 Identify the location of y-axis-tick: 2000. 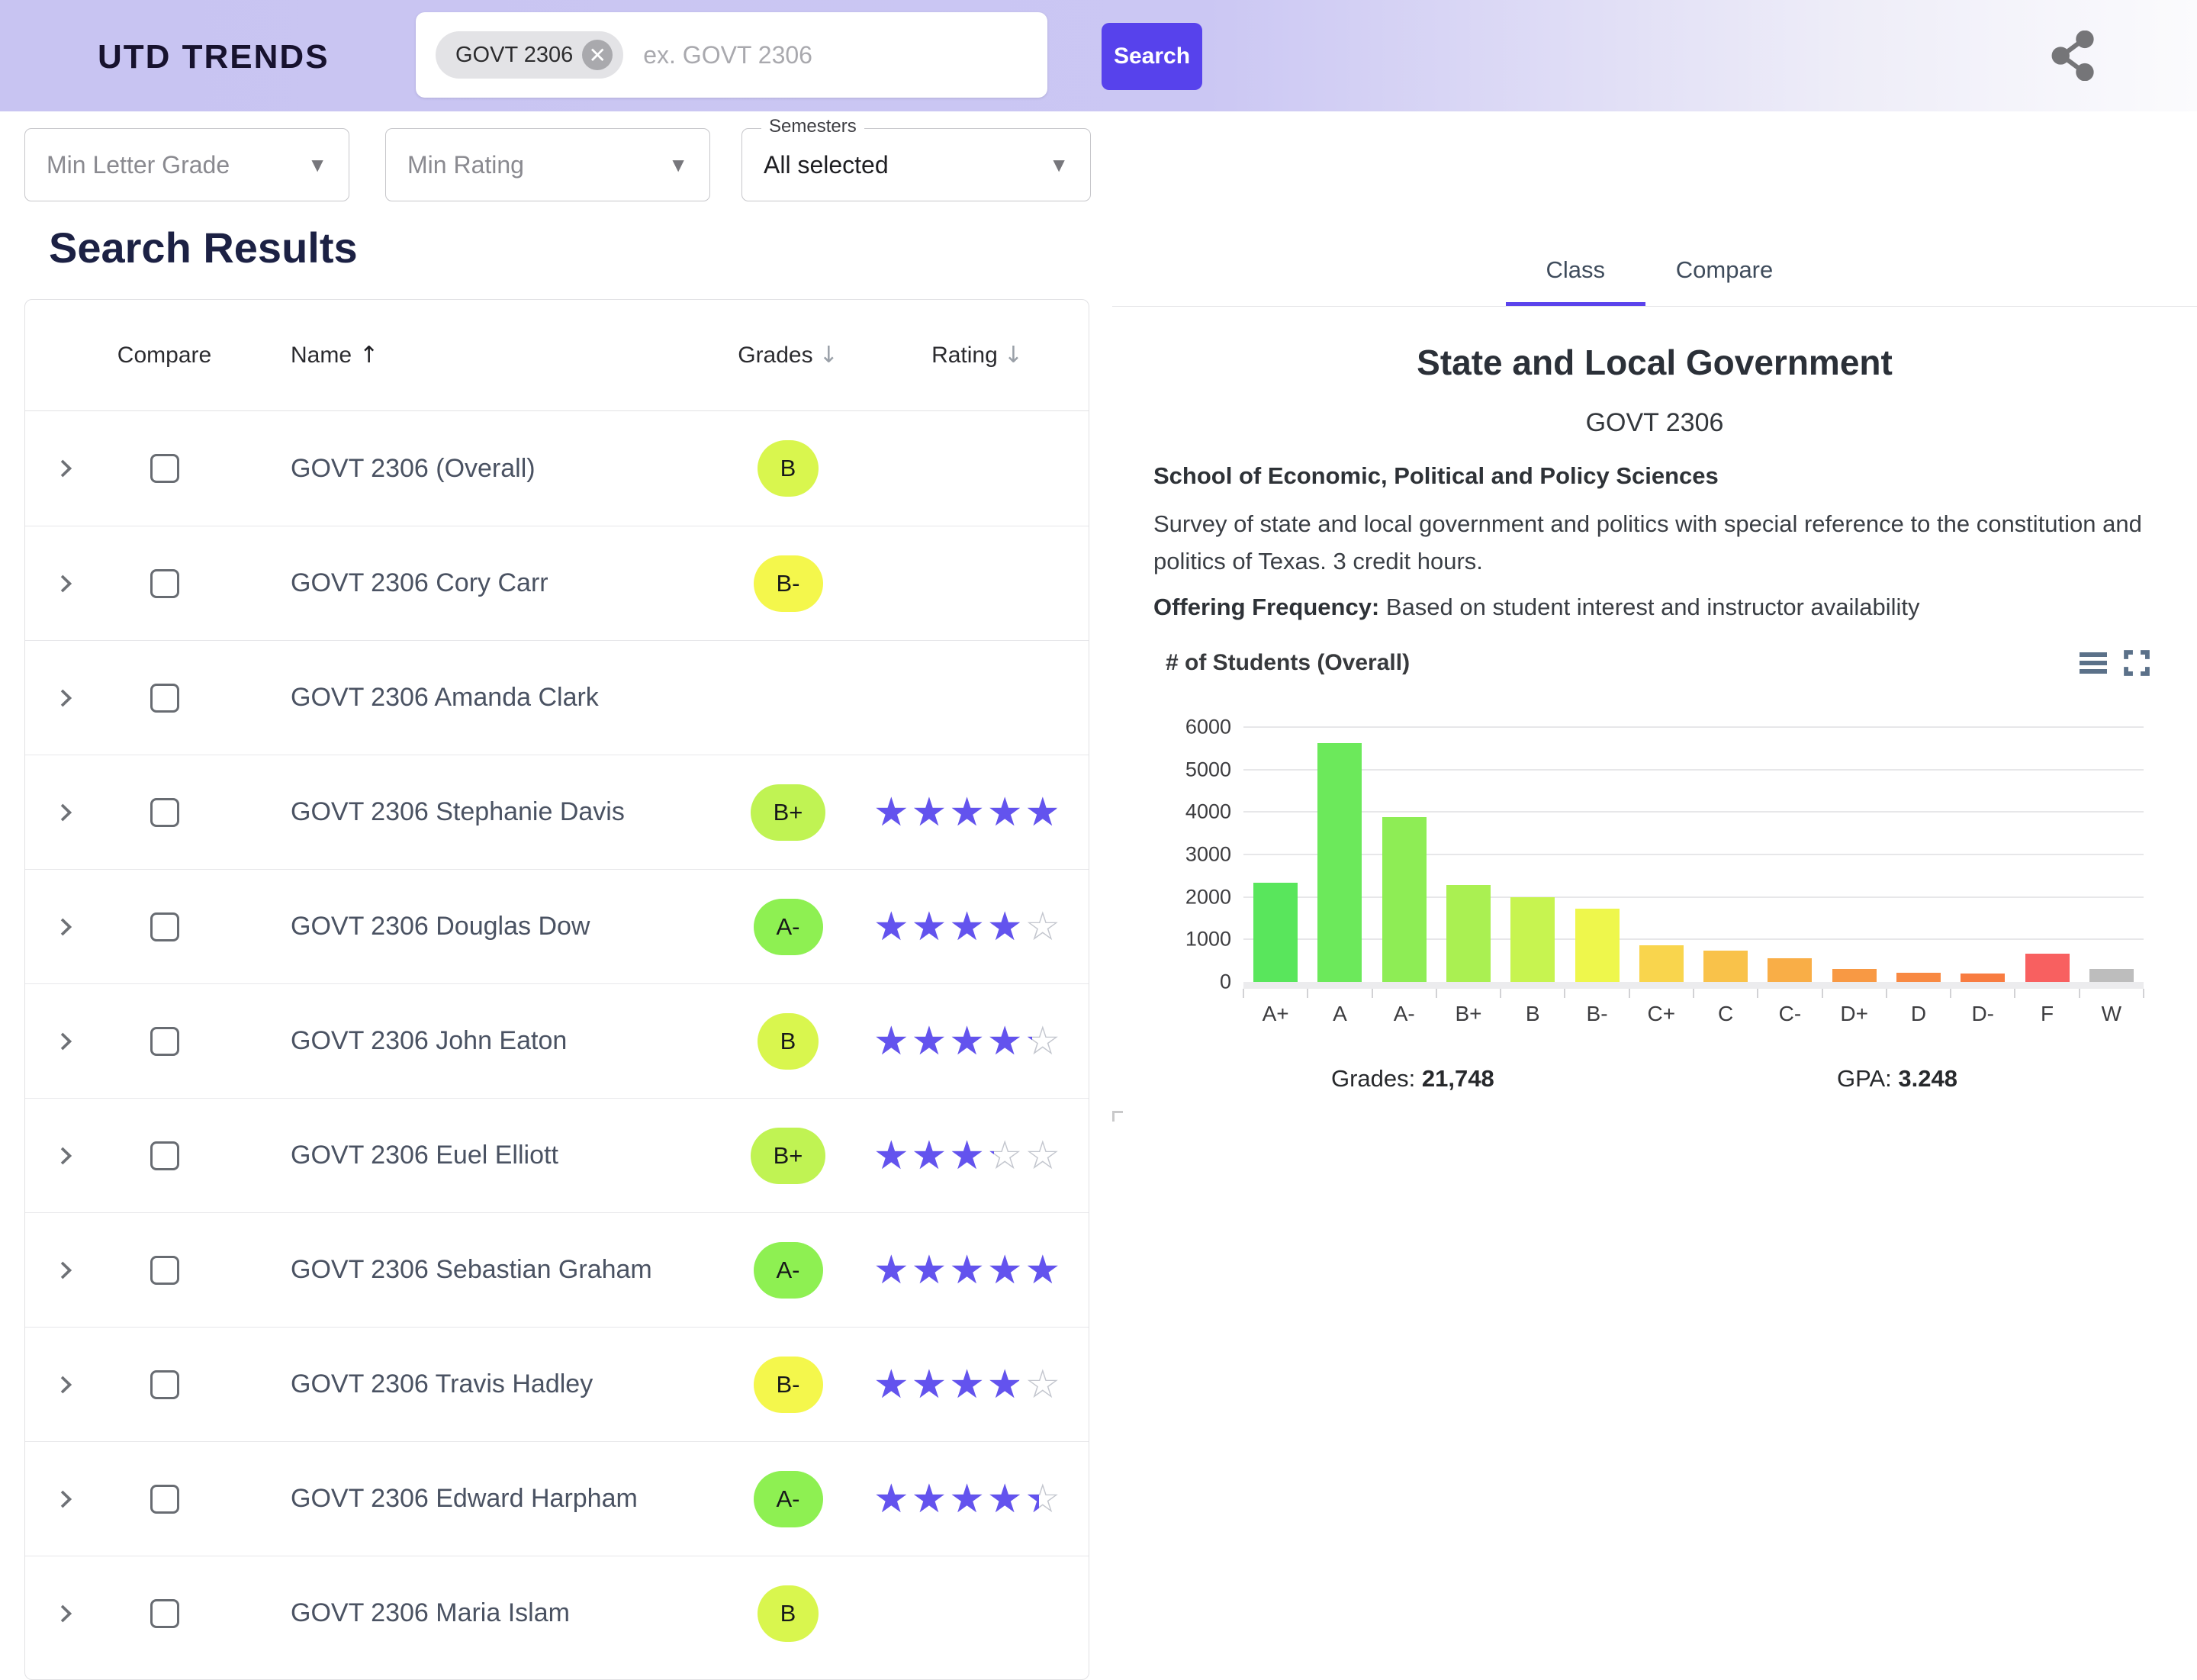
(1208, 897).